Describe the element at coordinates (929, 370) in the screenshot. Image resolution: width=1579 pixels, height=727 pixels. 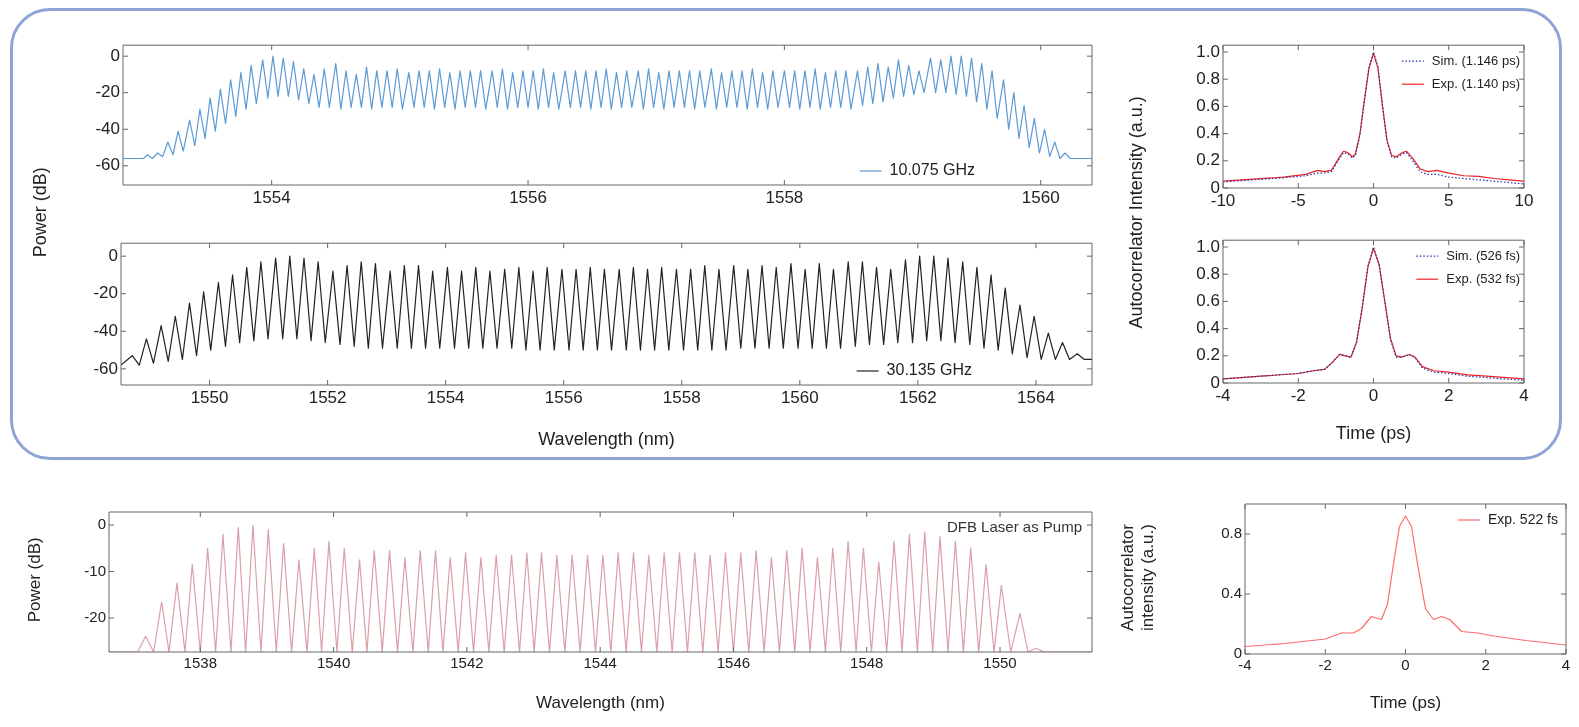
I see `legend-label: 30.135 GHz` at that location.